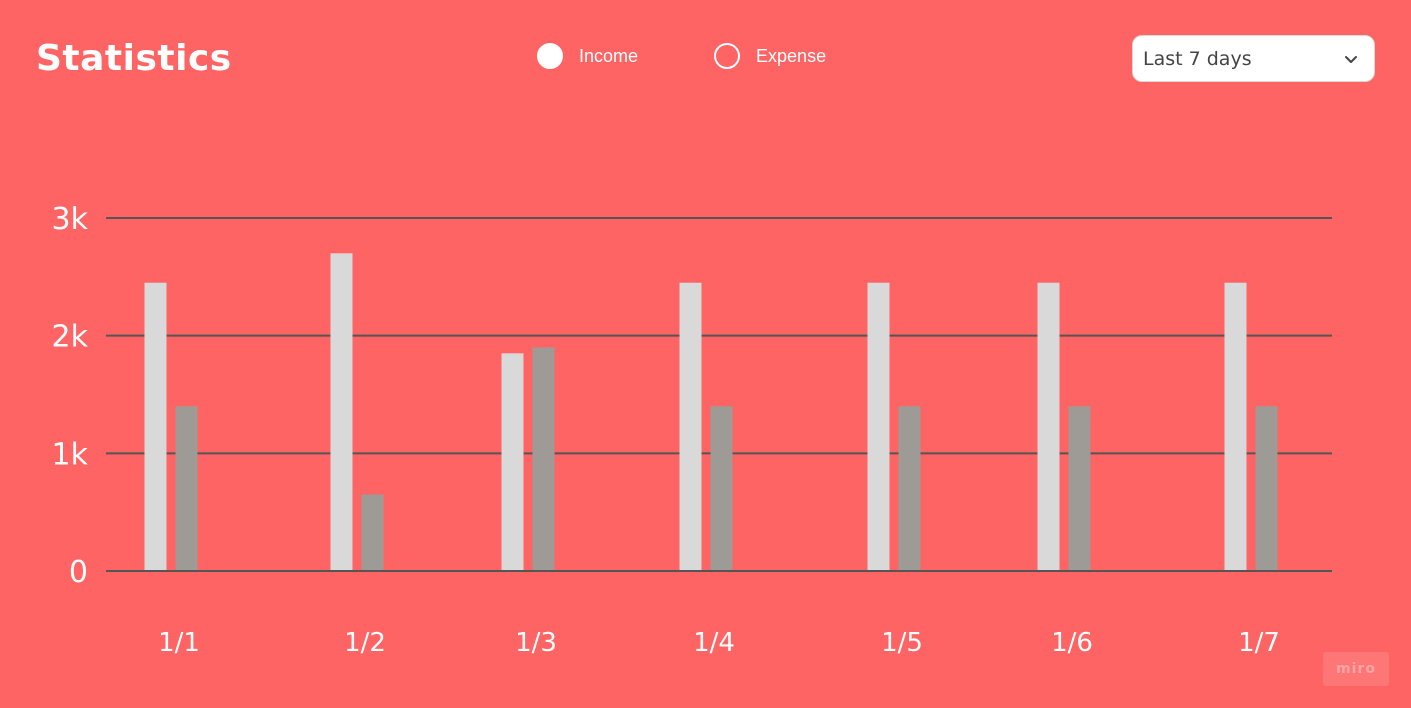 This screenshot has width=1411, height=708. I want to click on legend-expense: Expense, so click(770, 56).